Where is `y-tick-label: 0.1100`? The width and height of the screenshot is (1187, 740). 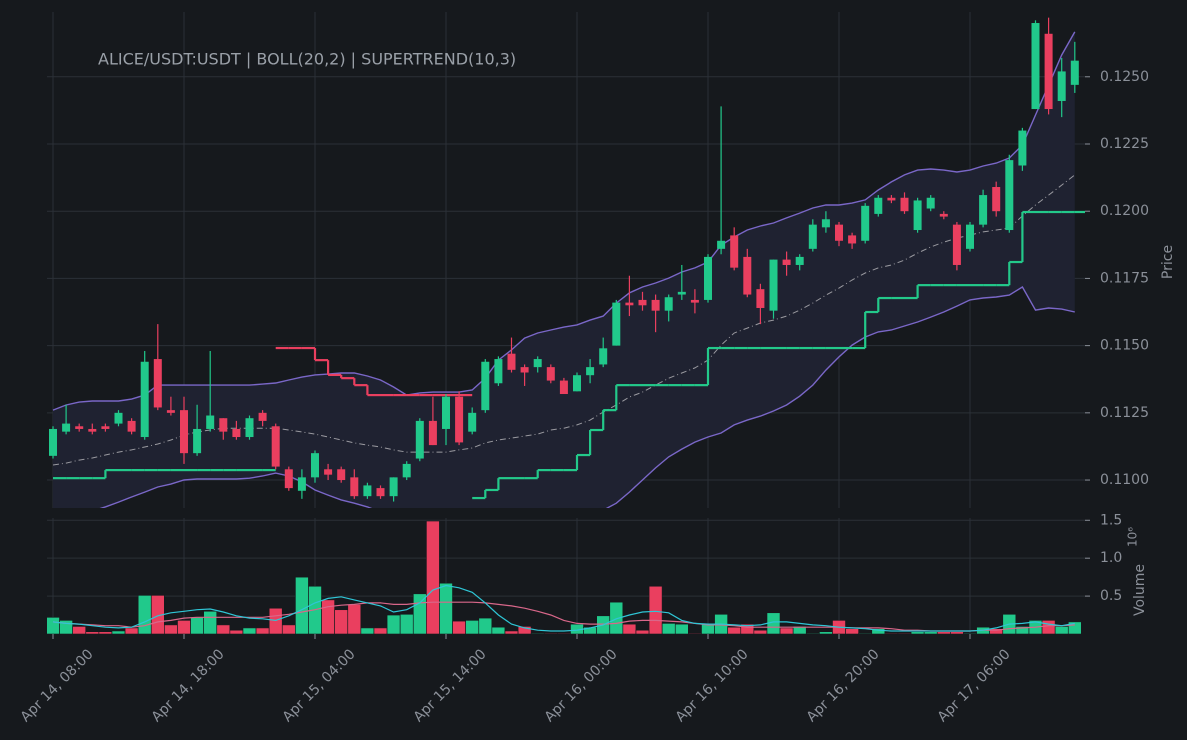
y-tick-label: 0.1100 is located at coordinates (1124, 480).